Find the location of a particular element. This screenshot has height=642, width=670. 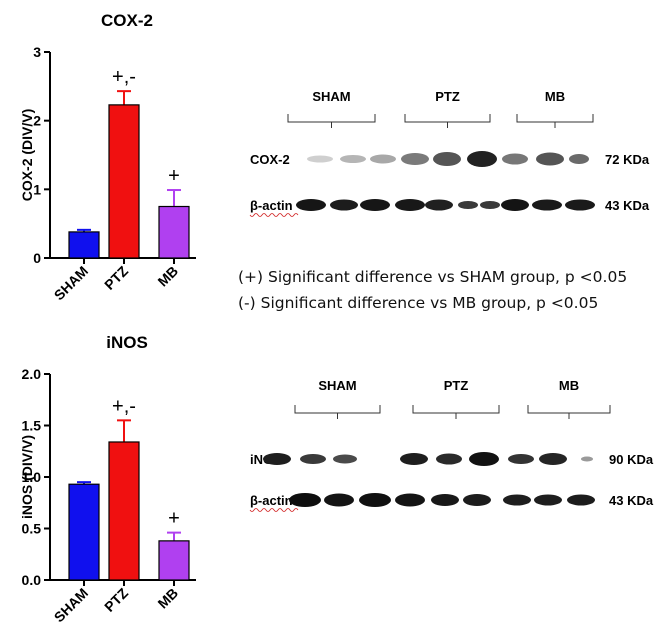

inos-y-tick-label: 1.5 is located at coordinates (32, 426).